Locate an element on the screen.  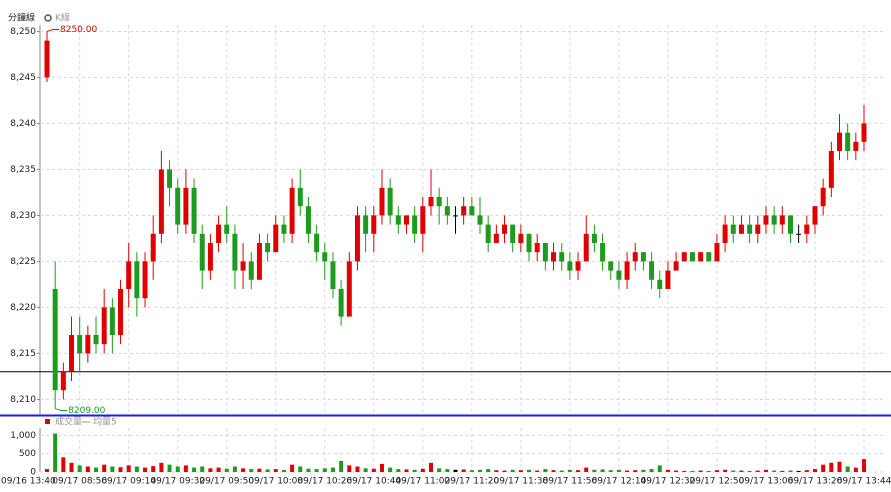
max-pointer is located at coordinates (52, 30).